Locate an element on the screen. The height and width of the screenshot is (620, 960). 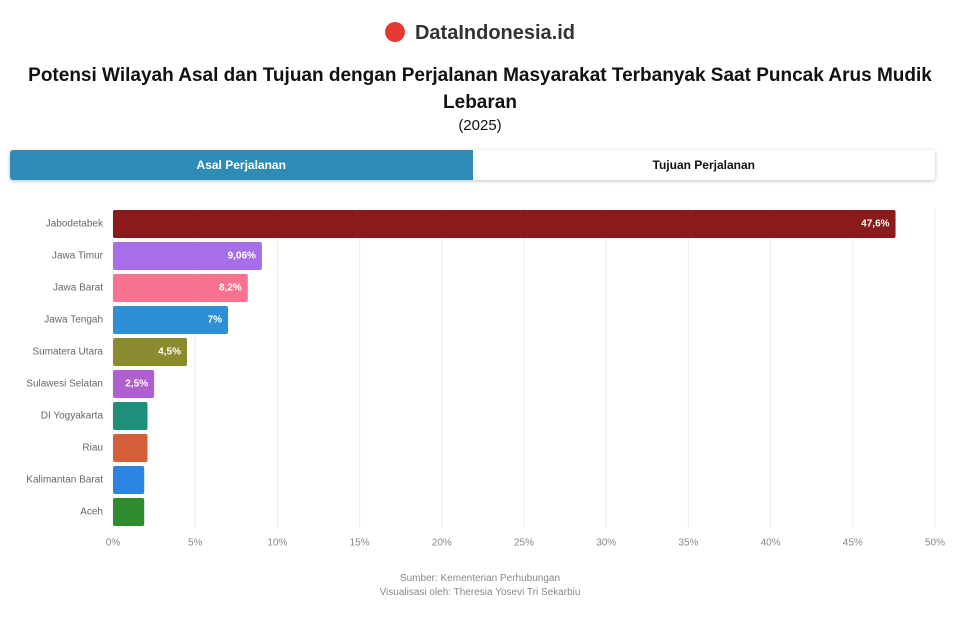
data-label: 47,6% is located at coordinates (875, 224).